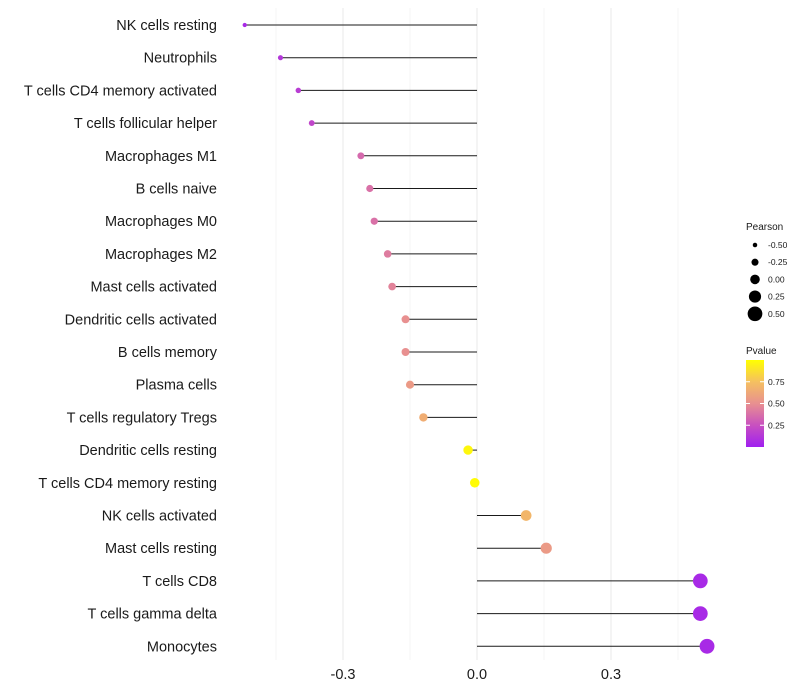 The width and height of the screenshot is (800, 700). What do you see at coordinates (764, 227) in the screenshot?
I see `size-legend-title: Pearson` at bounding box center [764, 227].